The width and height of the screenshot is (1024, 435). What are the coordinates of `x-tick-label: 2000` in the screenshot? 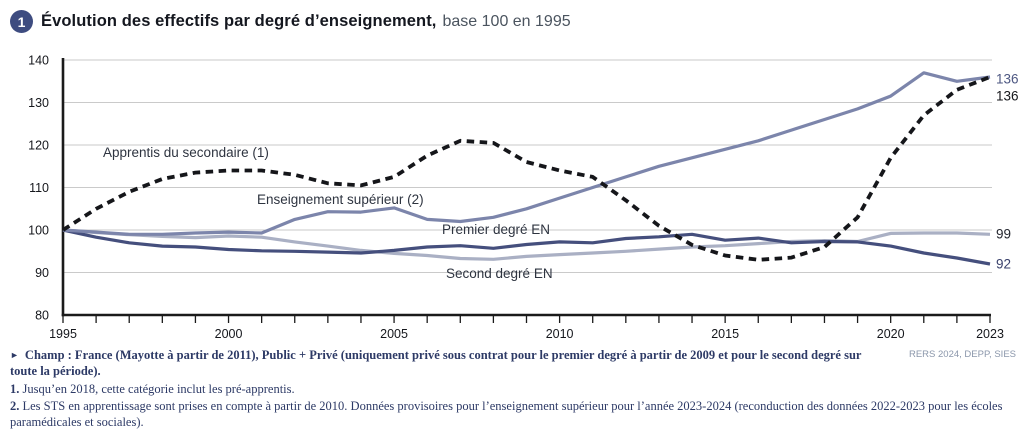 It's located at (229, 334).